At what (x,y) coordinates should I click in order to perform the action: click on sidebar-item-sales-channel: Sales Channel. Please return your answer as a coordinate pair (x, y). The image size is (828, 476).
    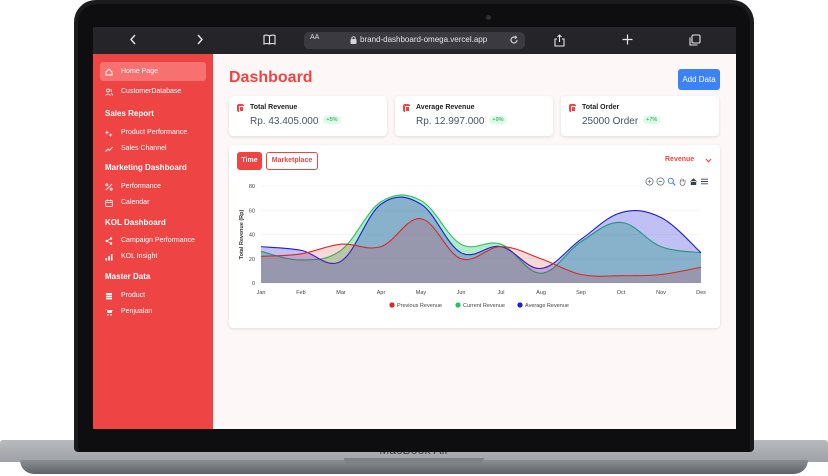
    Looking at the image, I should click on (153, 148).